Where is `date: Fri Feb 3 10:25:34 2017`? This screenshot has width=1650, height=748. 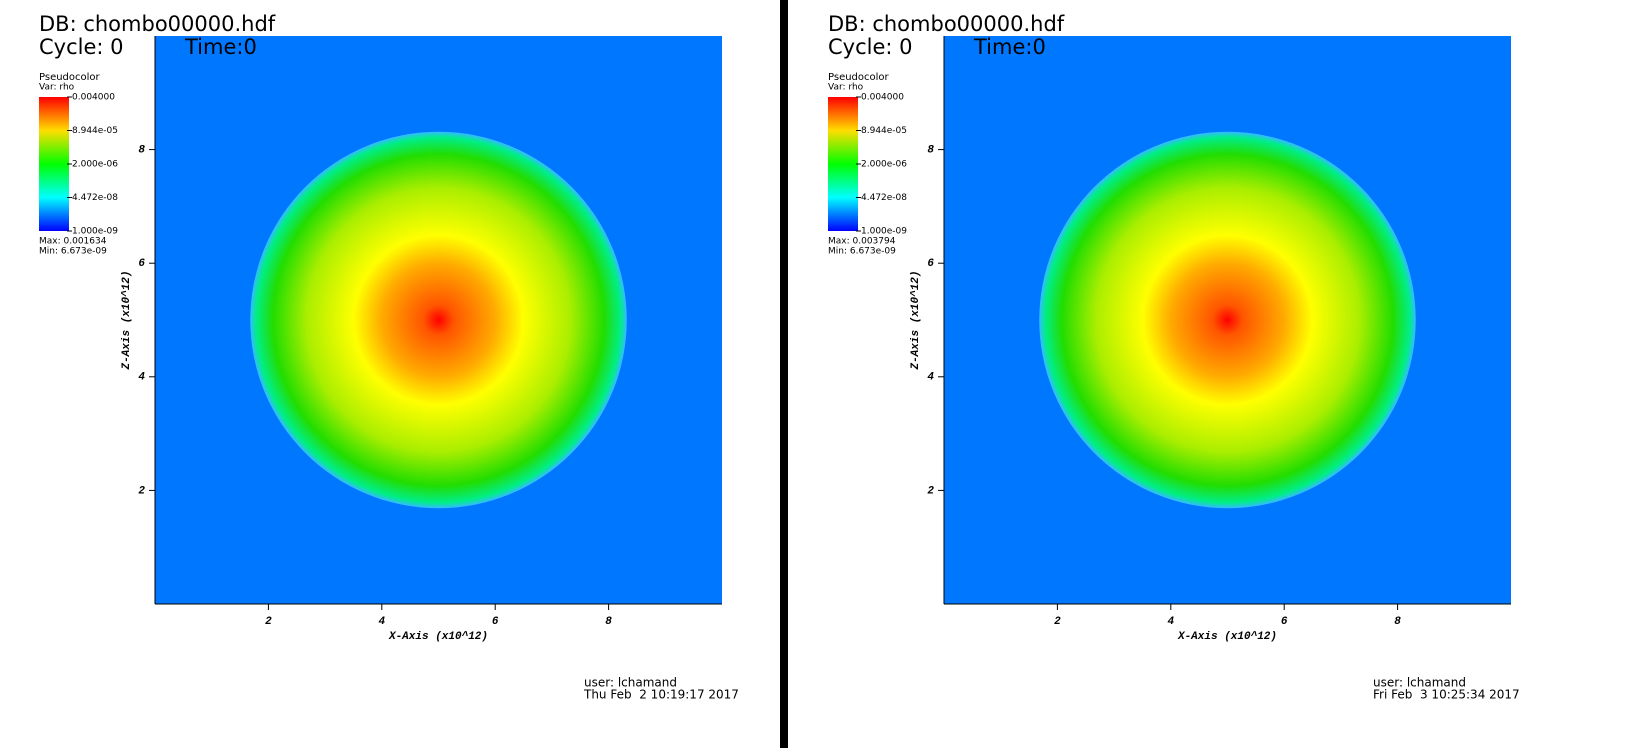 date: Fri Feb 3 10:25:34 2017 is located at coordinates (1446, 695).